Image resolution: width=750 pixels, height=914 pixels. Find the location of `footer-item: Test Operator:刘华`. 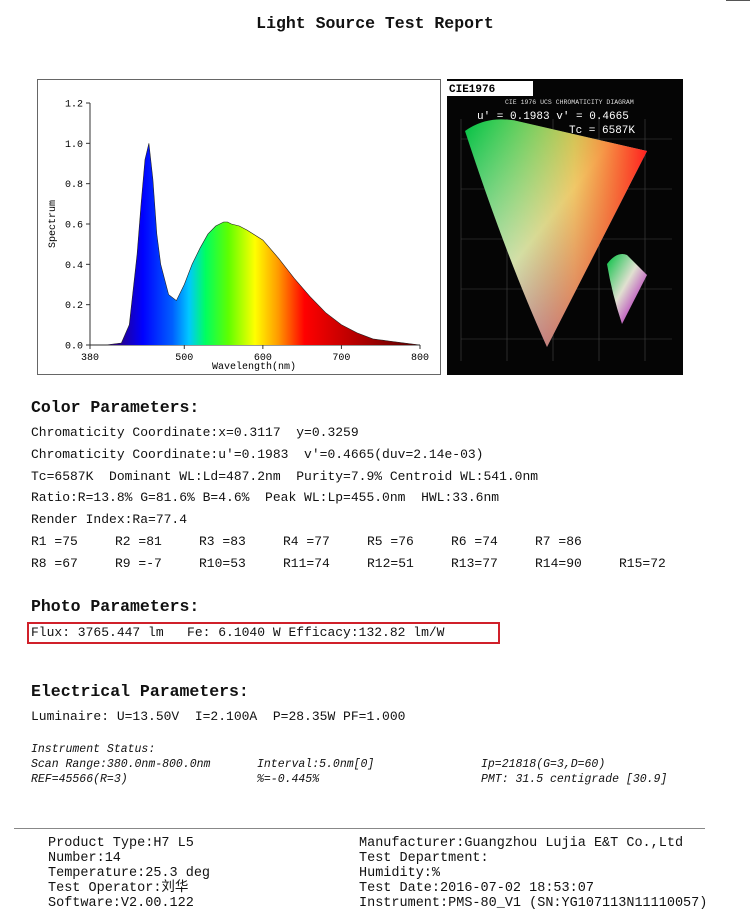

footer-item: Test Operator:刘华 is located at coordinates (118, 888).